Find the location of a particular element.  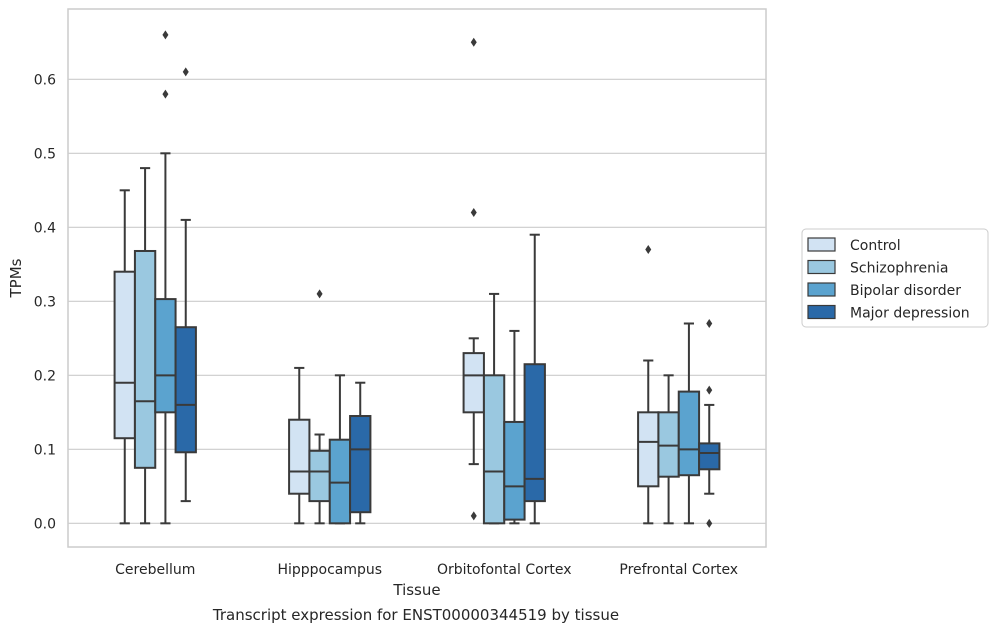

box-cerebellum-schizophrenia is located at coordinates (145, 346).